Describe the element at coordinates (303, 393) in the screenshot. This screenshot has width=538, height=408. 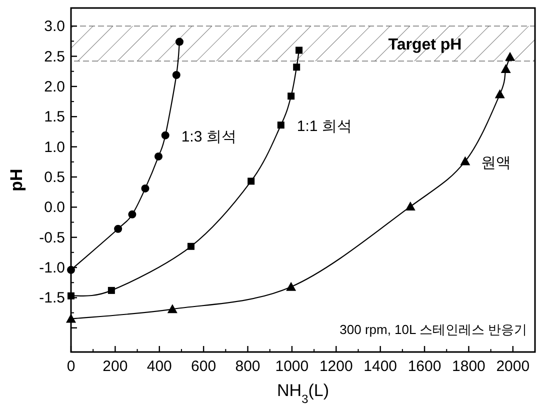
I see `x-axis-title: NH$_{3}$(L)` at that location.